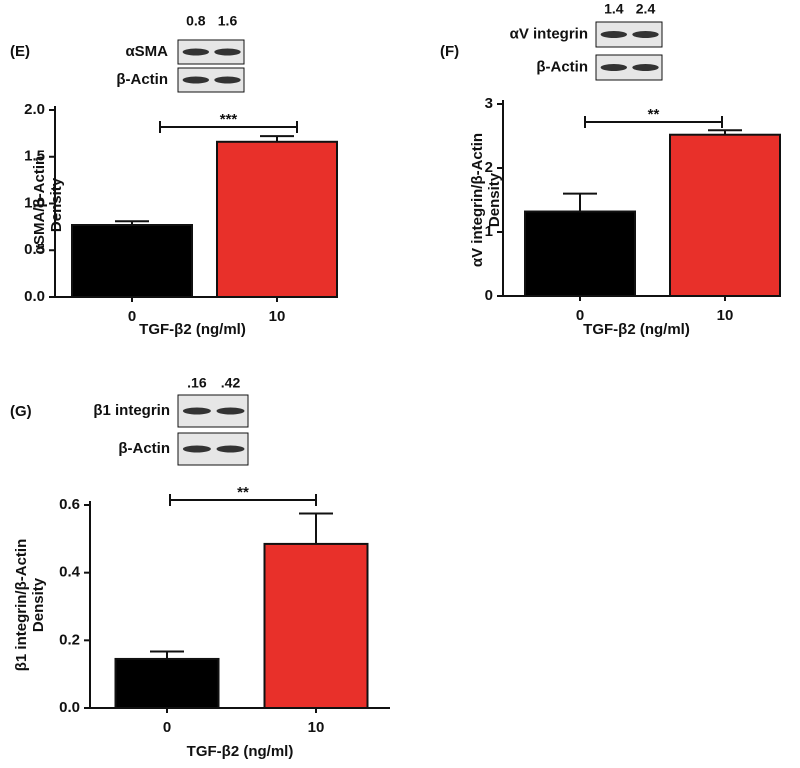 The height and width of the screenshot is (768, 800). What do you see at coordinates (489, 231) in the screenshot?
I see `y-tick-label: 1` at bounding box center [489, 231].